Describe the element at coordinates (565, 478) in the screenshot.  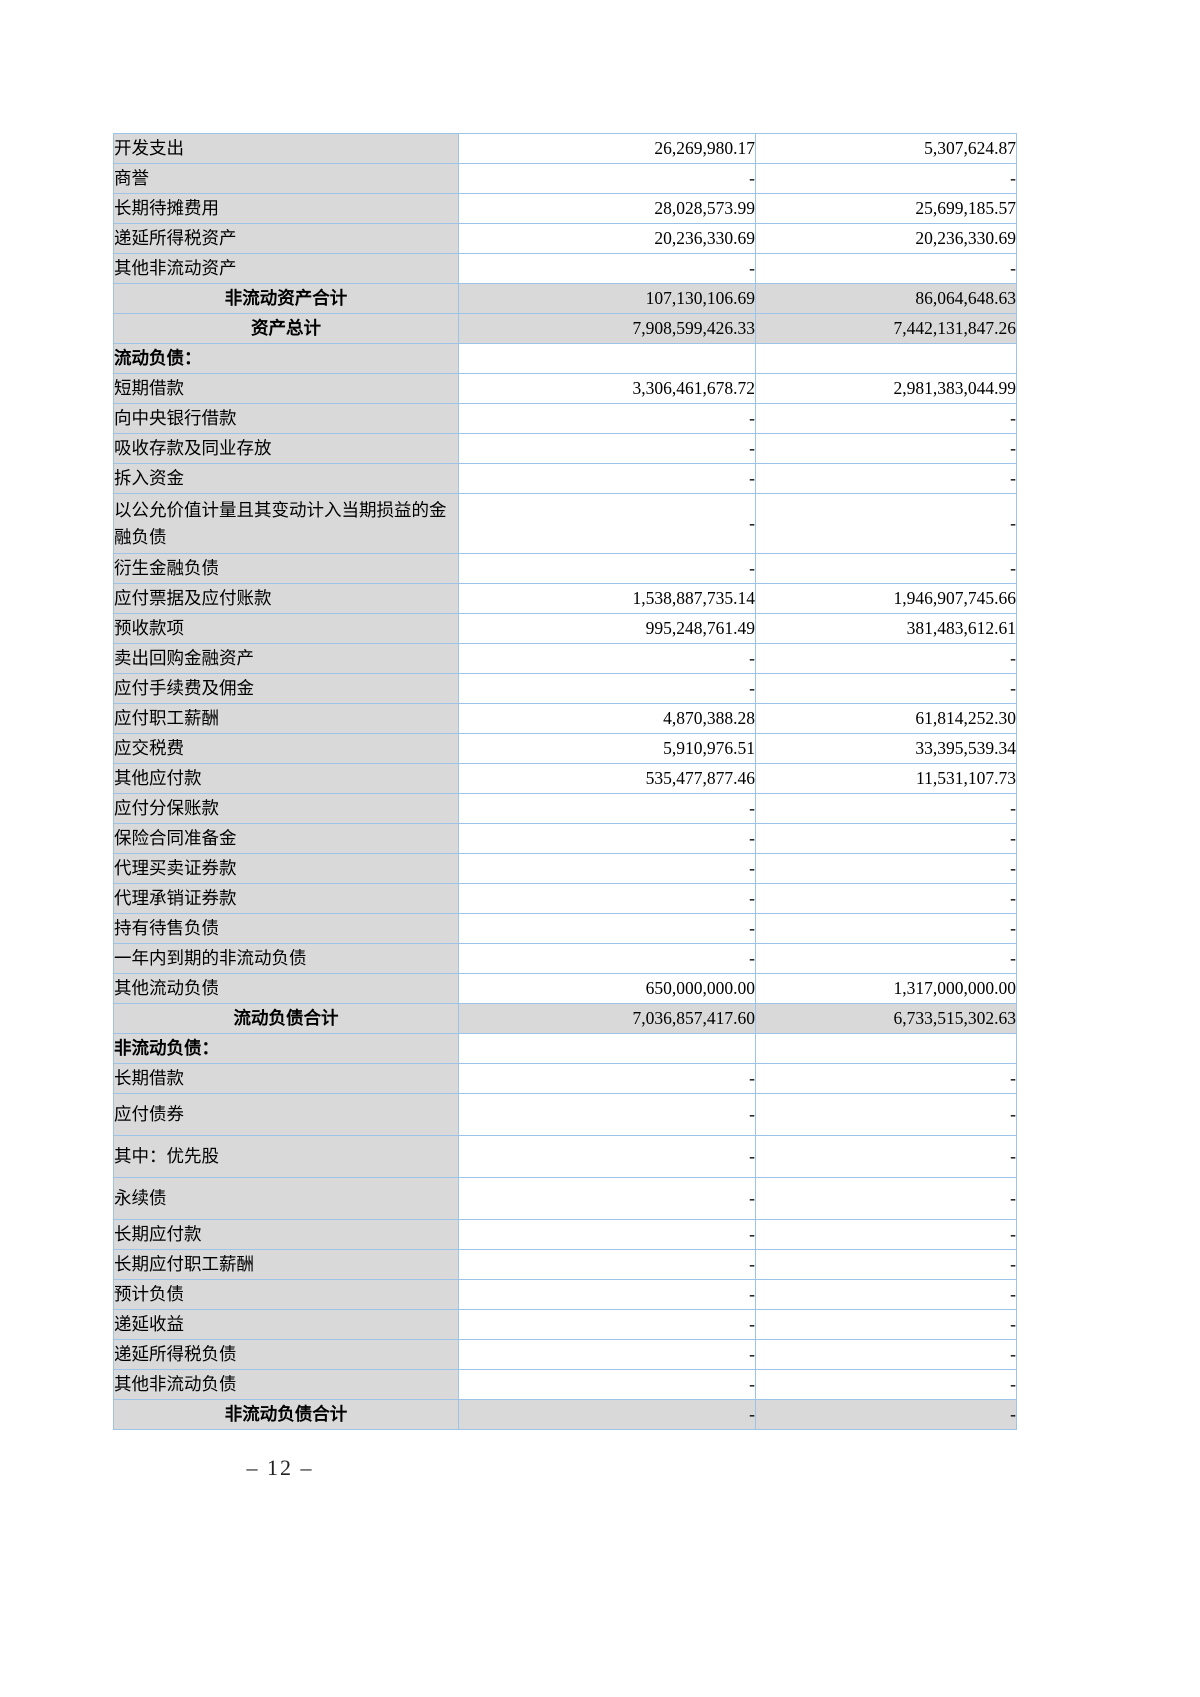
I see `table-row: 拆入资金 - -` at that location.